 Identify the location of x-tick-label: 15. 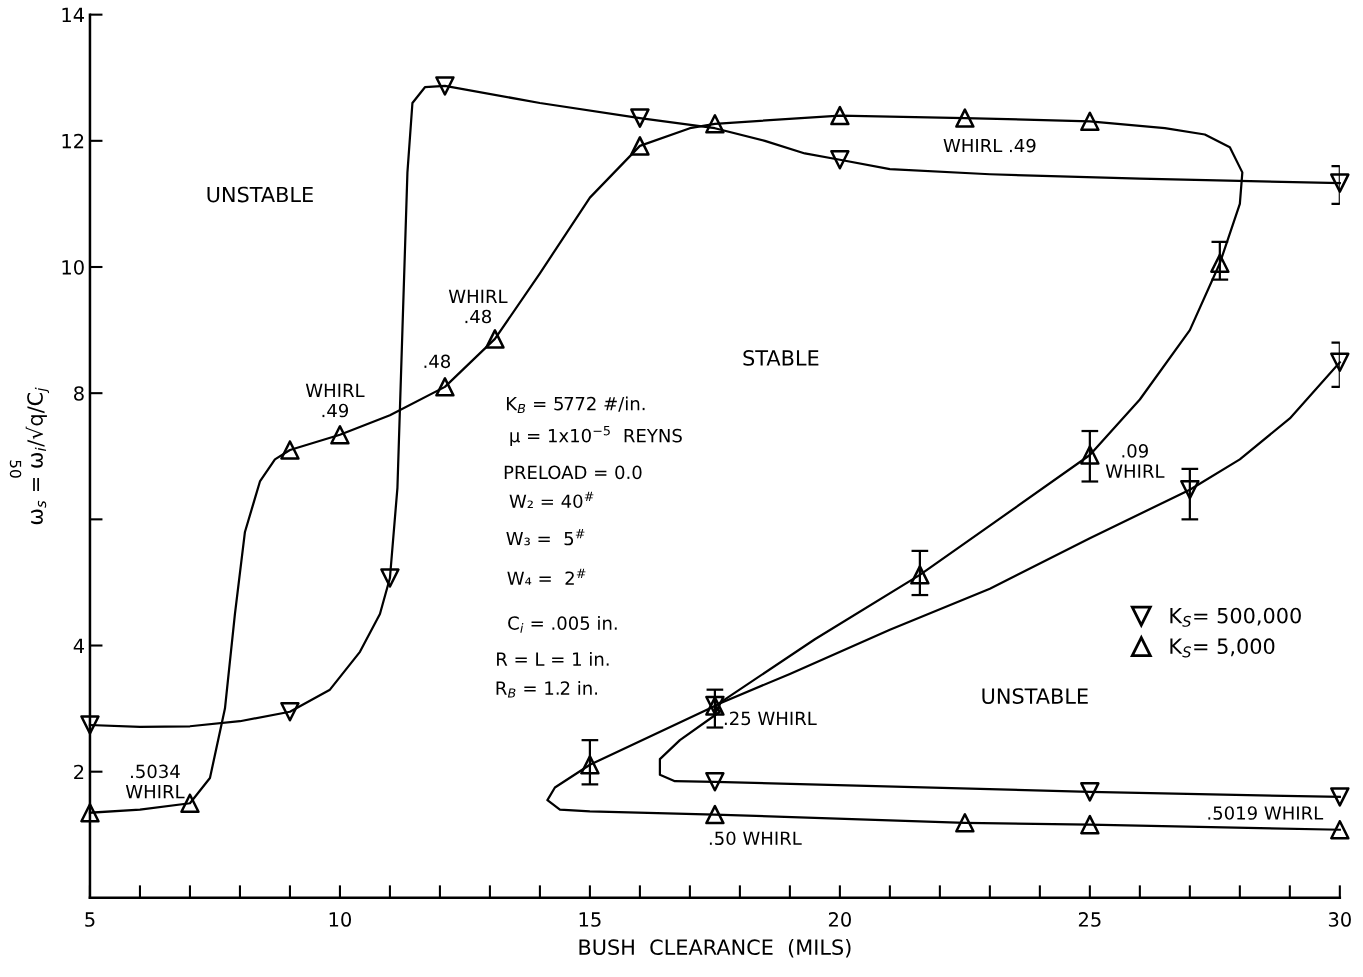
(590, 919).